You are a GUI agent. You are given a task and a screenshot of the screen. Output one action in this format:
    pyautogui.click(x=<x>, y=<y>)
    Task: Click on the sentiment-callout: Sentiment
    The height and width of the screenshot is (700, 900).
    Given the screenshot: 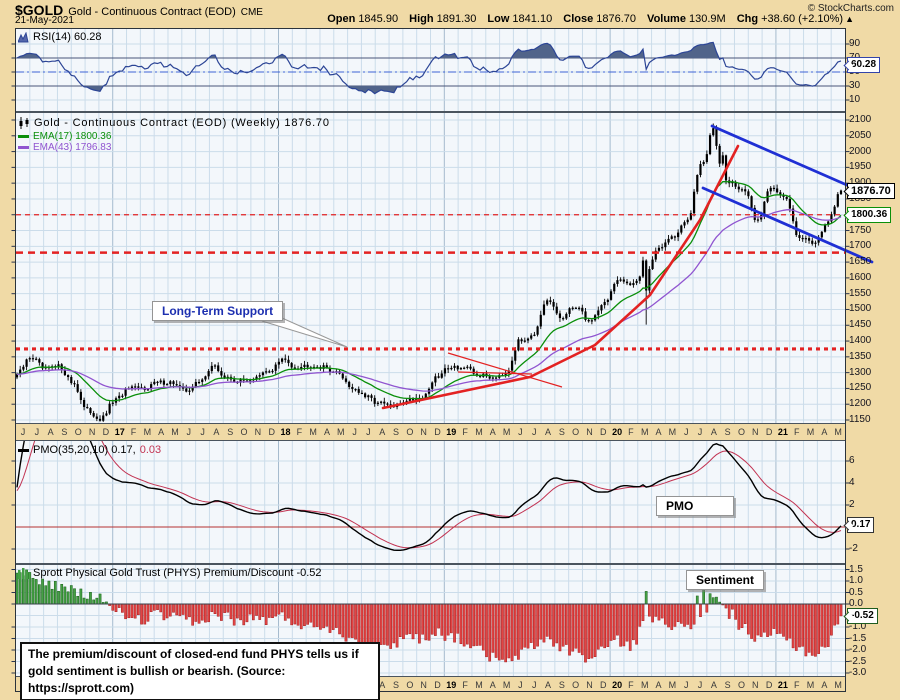 What is the action you would take?
    pyautogui.click(x=725, y=580)
    